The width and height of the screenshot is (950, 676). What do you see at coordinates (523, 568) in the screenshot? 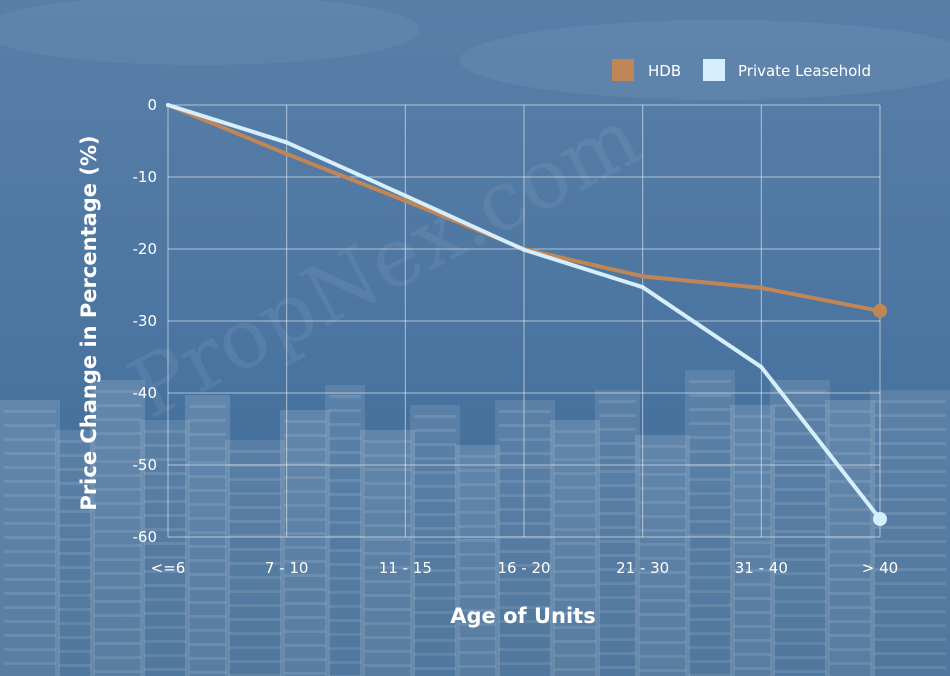
I see `x-tick-label: 16 - 20` at bounding box center [523, 568].